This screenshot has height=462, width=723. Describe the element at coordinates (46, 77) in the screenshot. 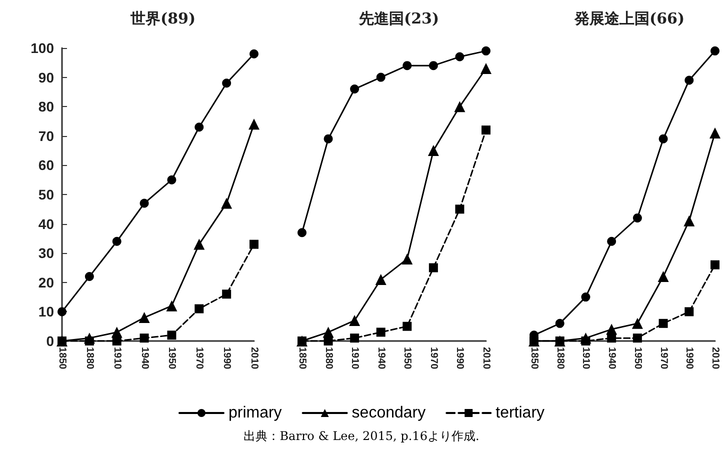

I see `y-tick-label: 90` at that location.